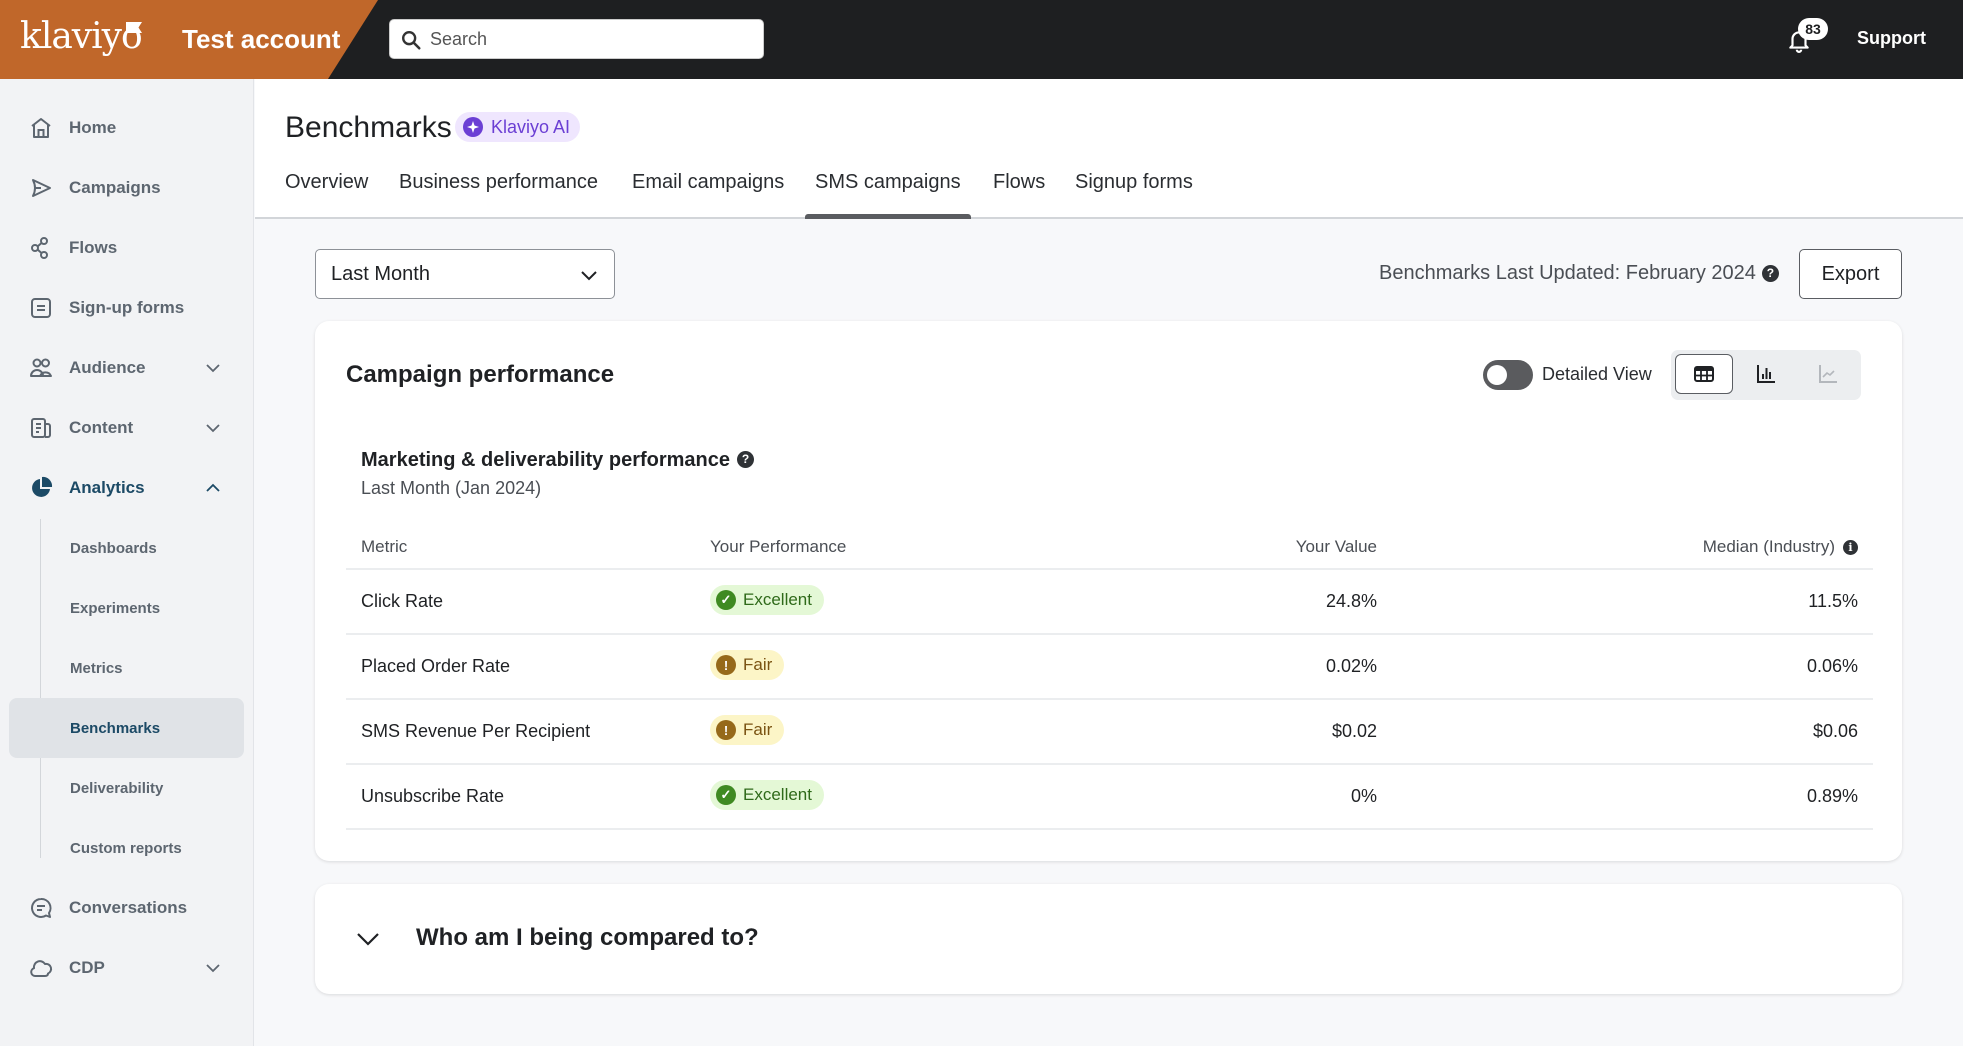 This screenshot has width=1963, height=1046. Describe the element at coordinates (126, 848) in the screenshot. I see `sidebar-subitem-custom-reports: Custom reports` at that location.